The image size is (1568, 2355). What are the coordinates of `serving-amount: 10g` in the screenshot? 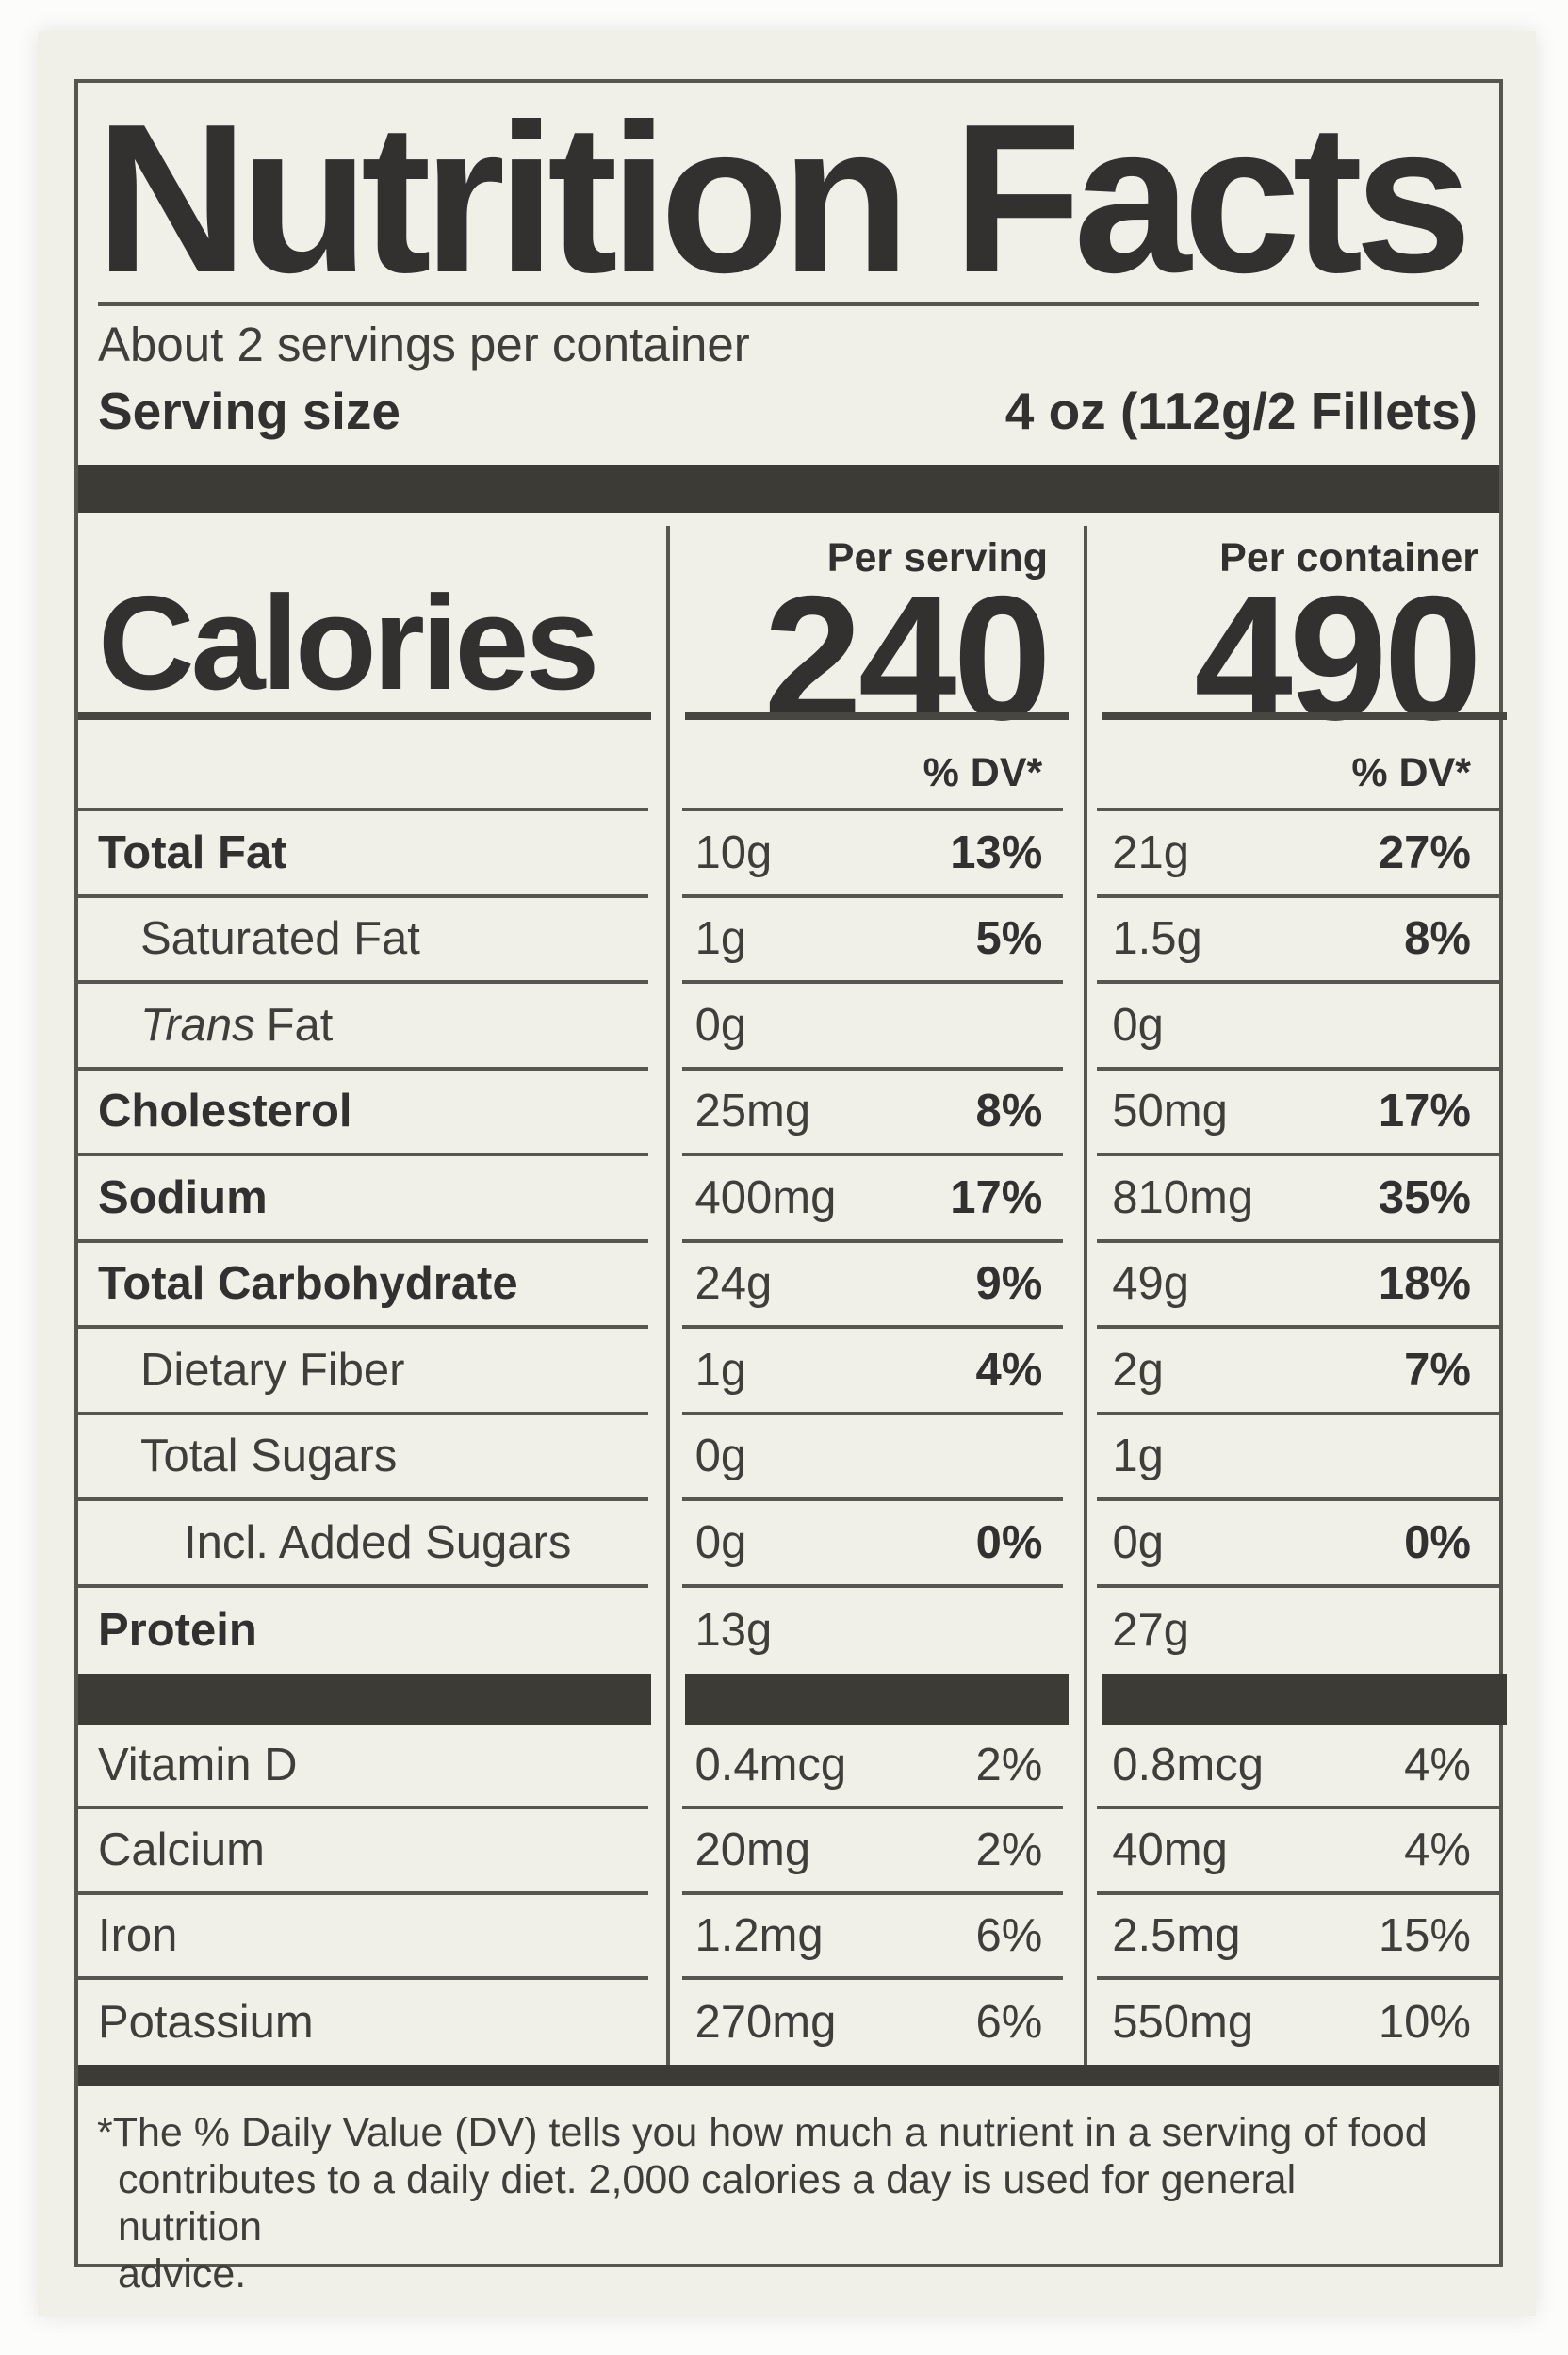 It's located at (733, 852).